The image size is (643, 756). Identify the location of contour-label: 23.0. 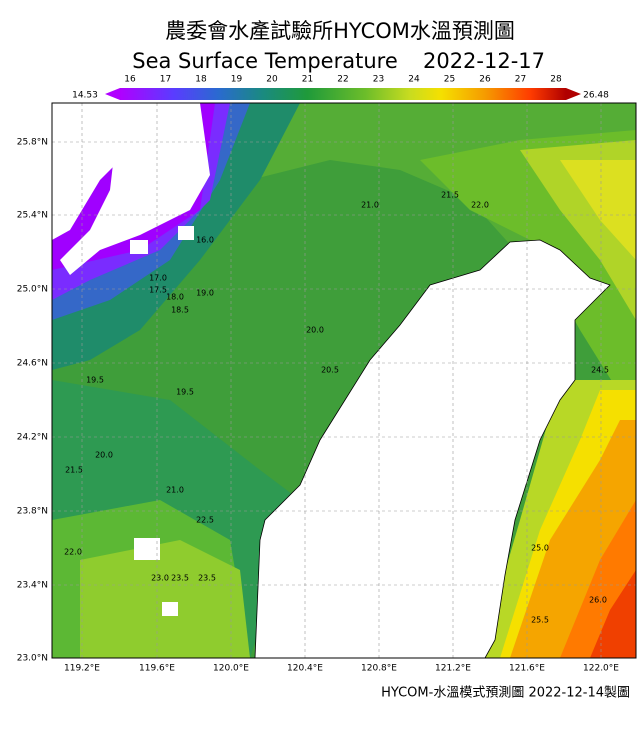
(160, 578).